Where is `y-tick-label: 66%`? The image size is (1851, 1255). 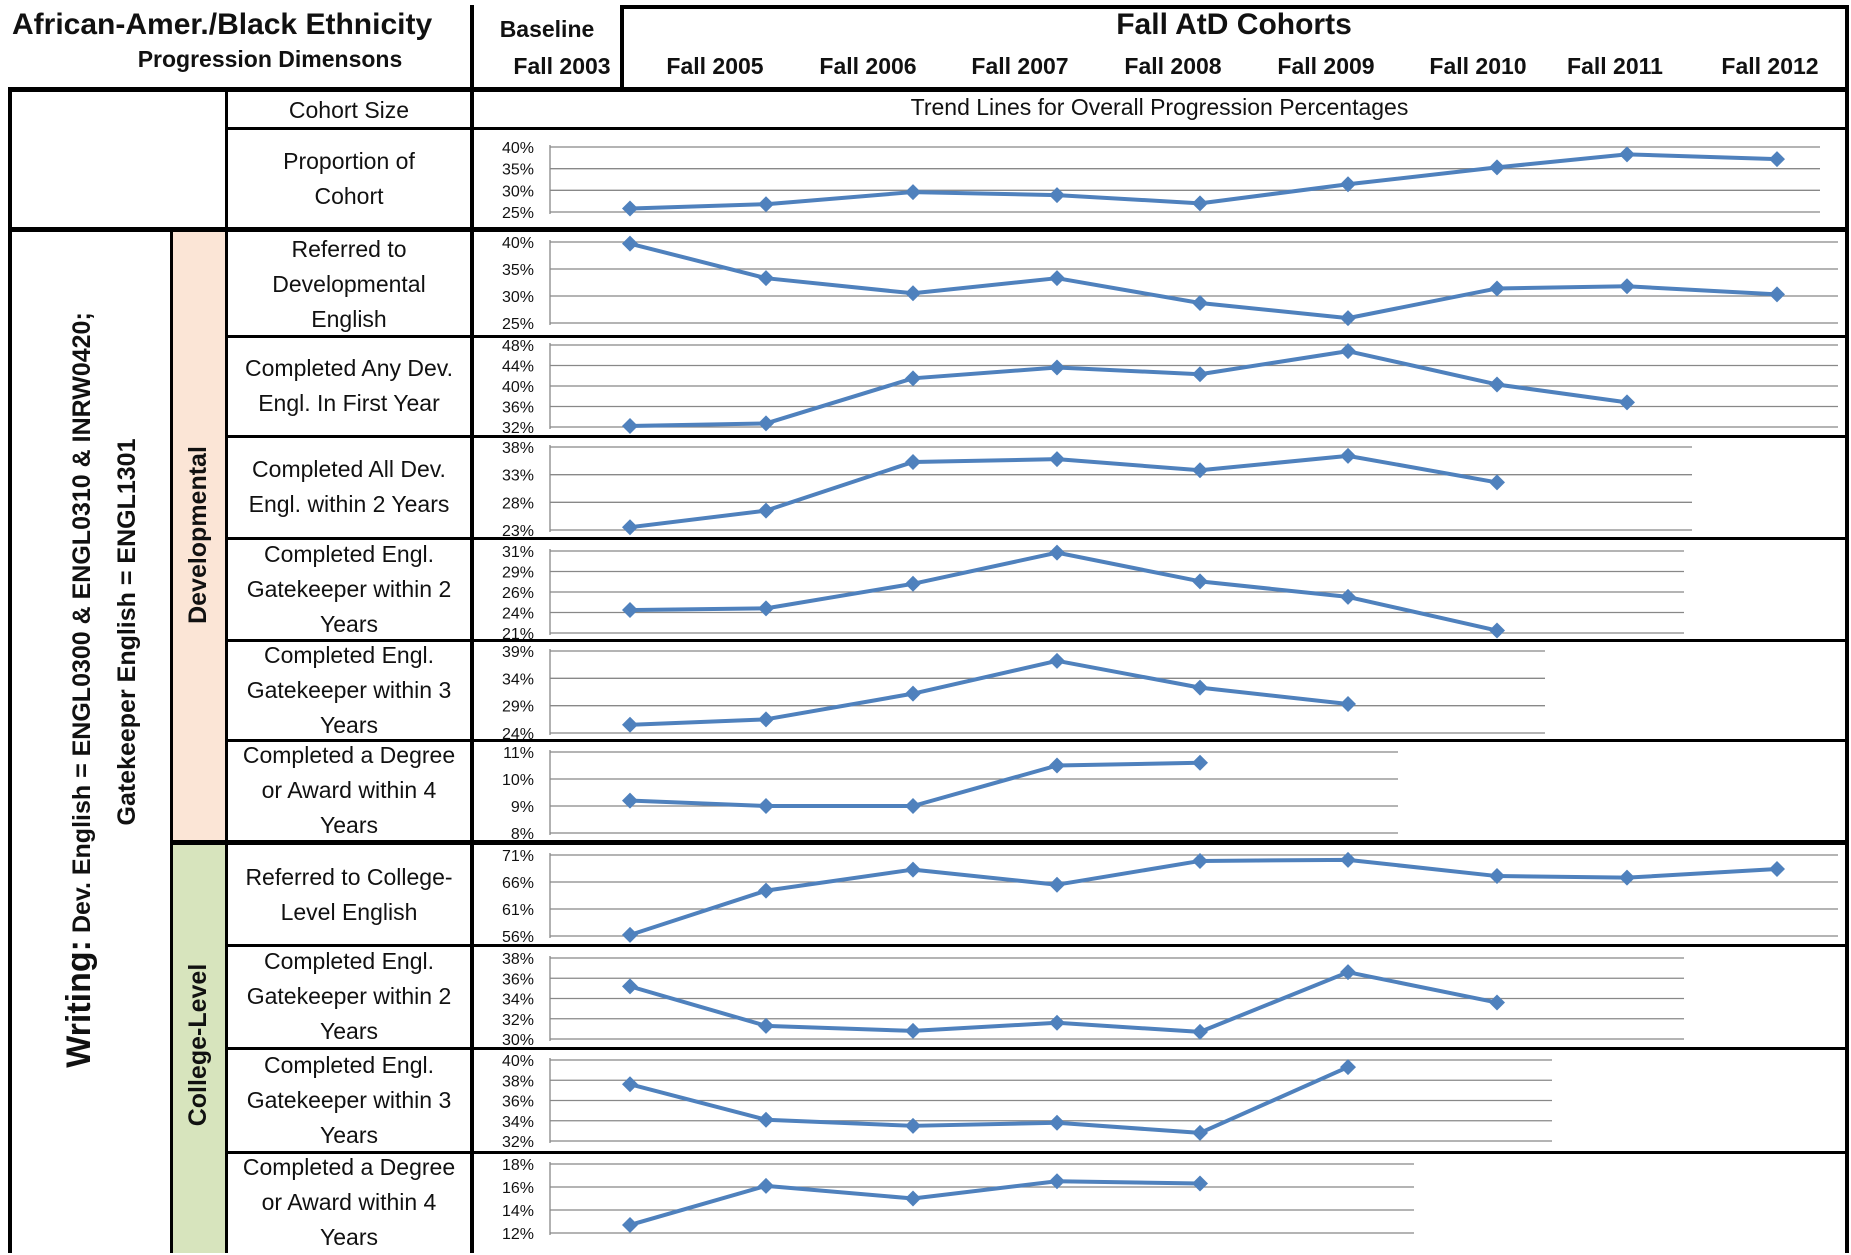 y-tick-label: 66% is located at coordinates (518, 883).